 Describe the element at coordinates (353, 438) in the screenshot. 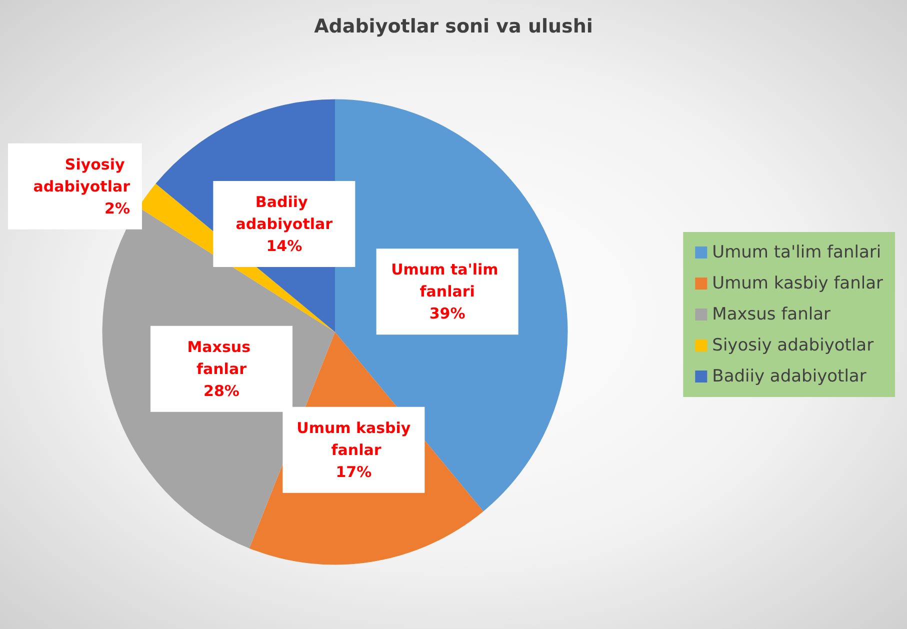

I see `slice-label: Umum kasbiy fanlar` at that location.